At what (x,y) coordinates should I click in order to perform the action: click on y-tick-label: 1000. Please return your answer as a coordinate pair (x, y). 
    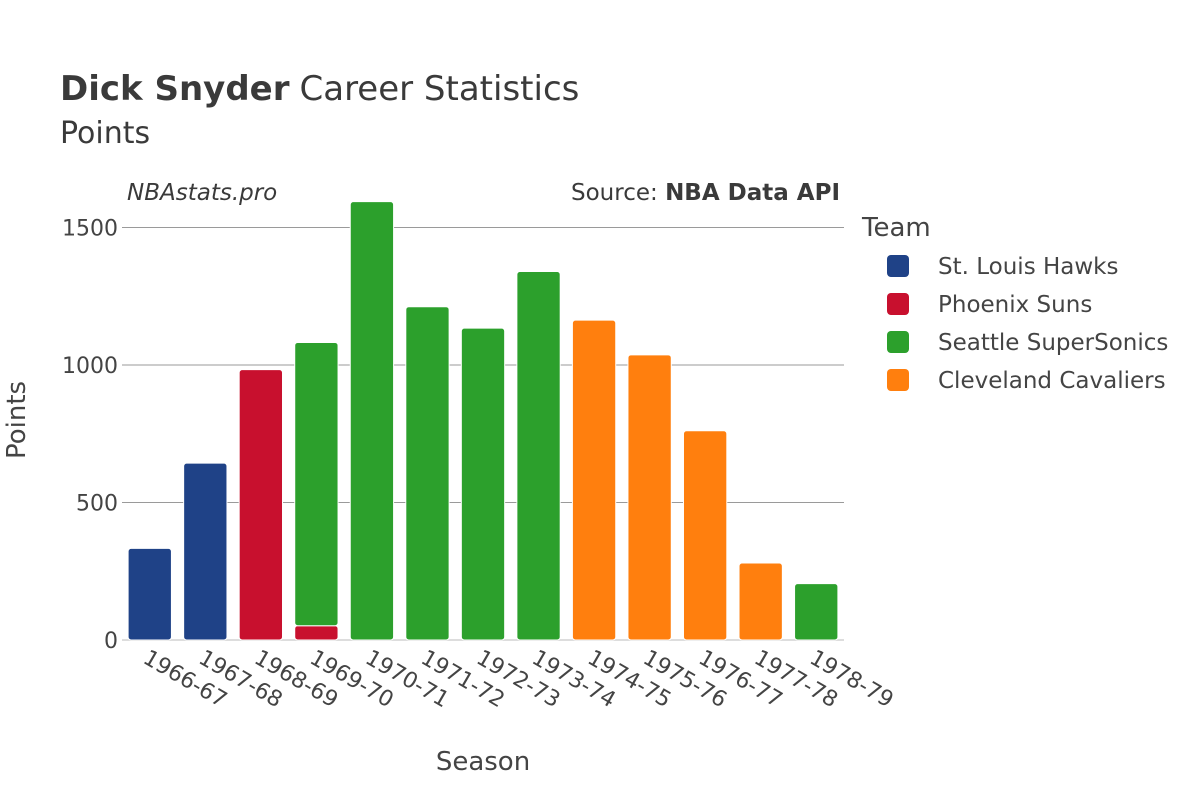
    Looking at the image, I should click on (90, 366).